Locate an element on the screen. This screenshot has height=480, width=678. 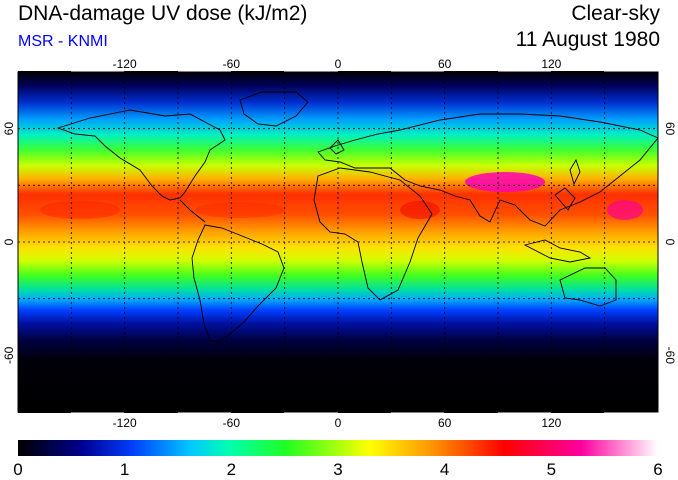
colorbar-tick-label: 5 is located at coordinates (551, 469).